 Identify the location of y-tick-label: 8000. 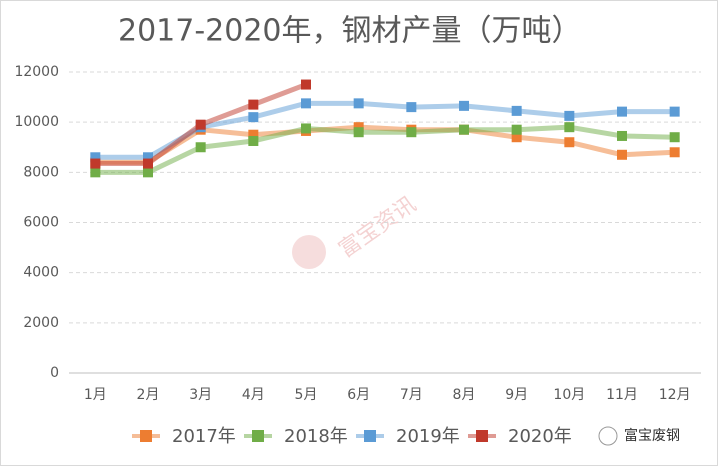
(41, 172).